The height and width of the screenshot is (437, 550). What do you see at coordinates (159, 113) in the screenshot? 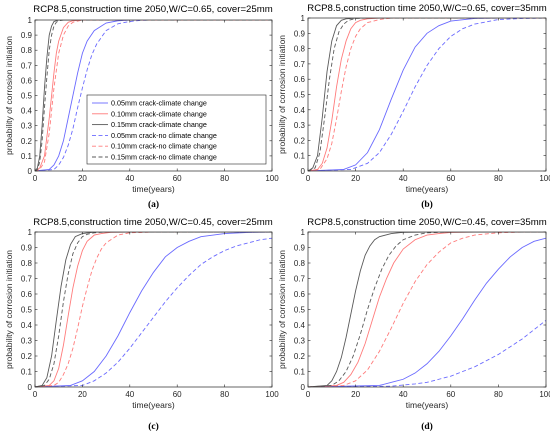
I see `legend-entry: 0.10mm crack-climate change` at bounding box center [159, 113].